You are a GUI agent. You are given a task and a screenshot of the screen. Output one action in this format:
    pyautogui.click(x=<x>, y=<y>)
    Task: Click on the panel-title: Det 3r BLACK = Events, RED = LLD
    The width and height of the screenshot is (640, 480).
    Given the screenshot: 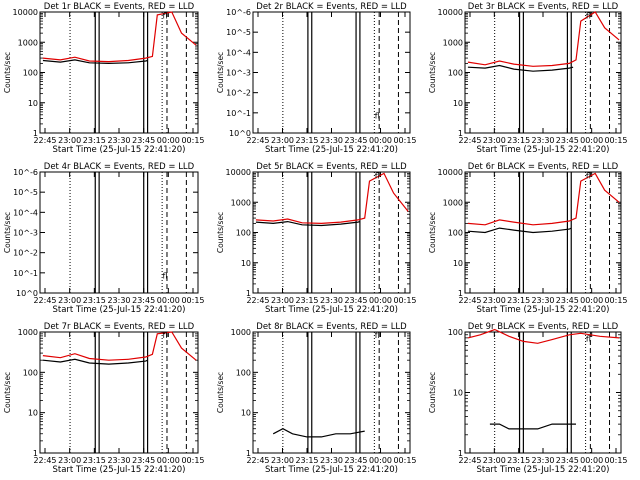 What is the action you would take?
    pyautogui.click(x=543, y=7)
    